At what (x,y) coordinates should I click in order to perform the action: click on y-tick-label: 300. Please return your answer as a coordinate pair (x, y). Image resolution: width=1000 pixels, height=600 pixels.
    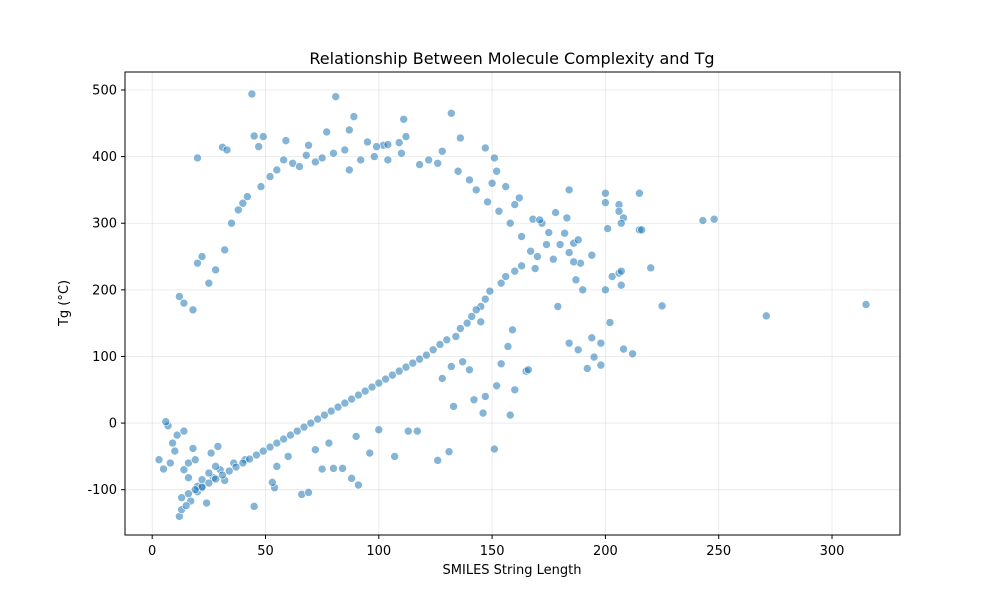
    Looking at the image, I should click on (104, 224).